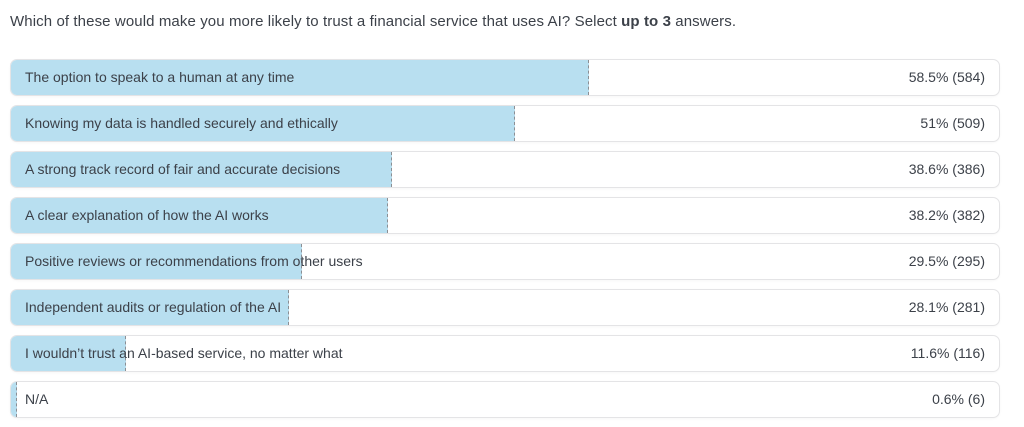  I want to click on option-label: A clear explanation of how the AI works, so click(147, 215).